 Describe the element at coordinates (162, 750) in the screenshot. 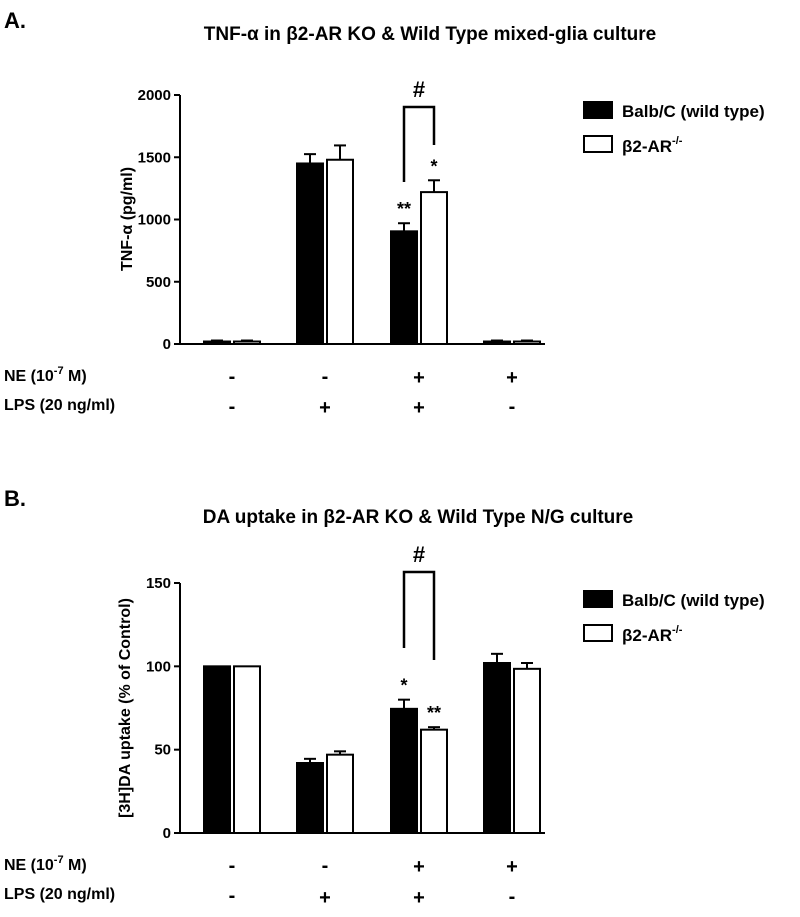

I see `y-tick-label: 50` at that location.